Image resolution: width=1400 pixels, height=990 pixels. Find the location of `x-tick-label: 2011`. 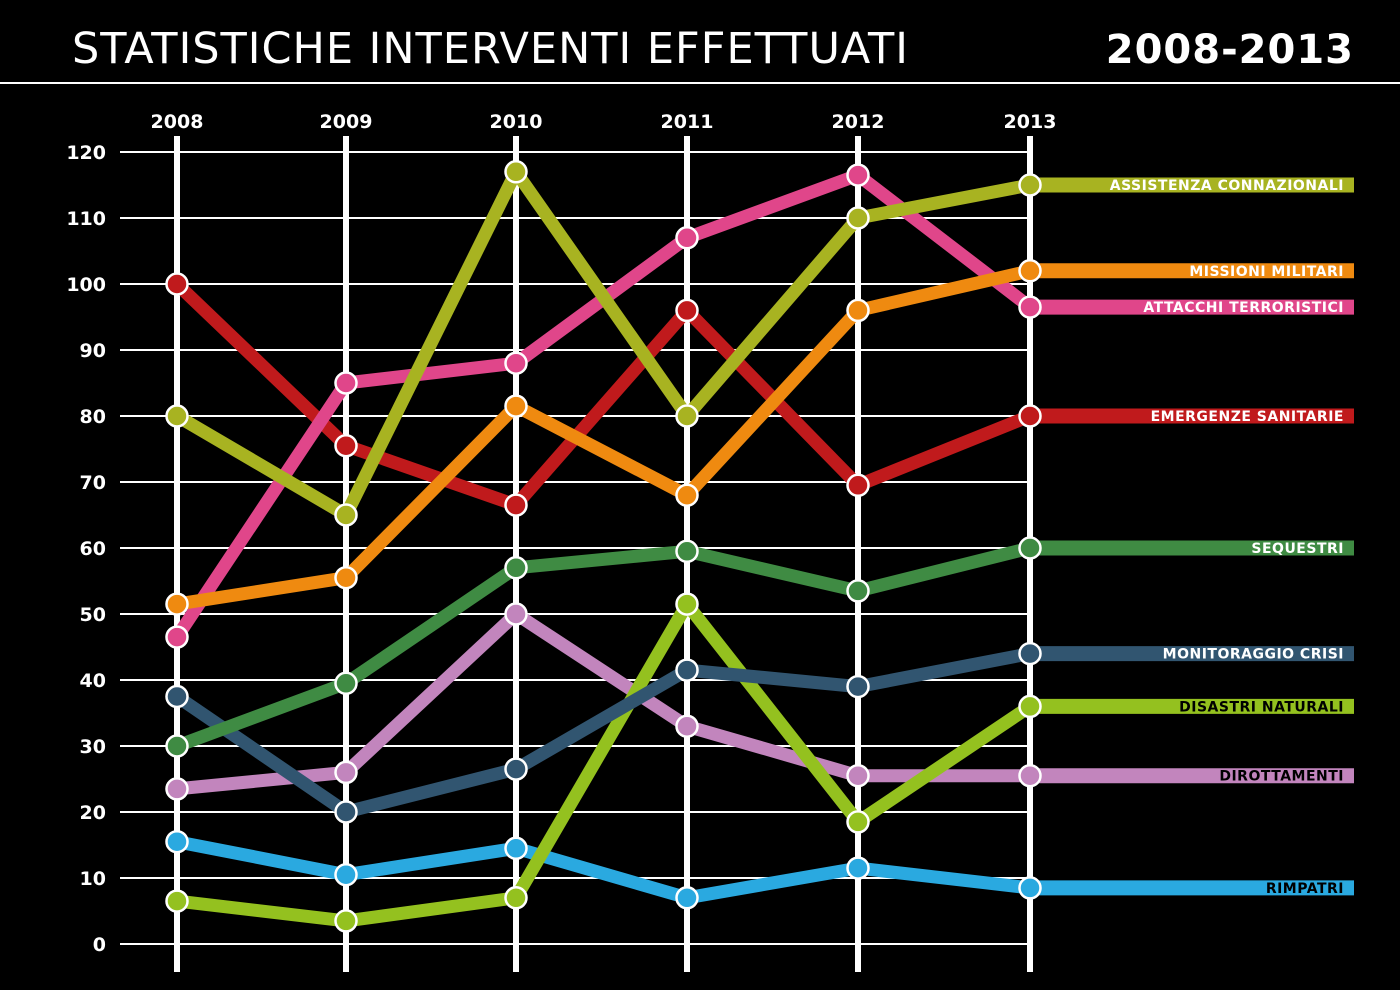

x-tick-label: 2011 is located at coordinates (687, 122).